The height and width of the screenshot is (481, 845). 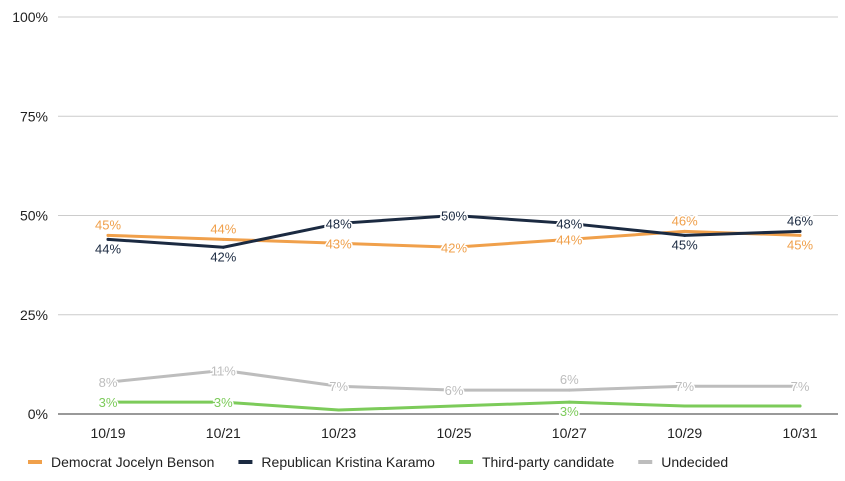 I want to click on legend-label: Republican Kristina Karamo, so click(x=348, y=462).